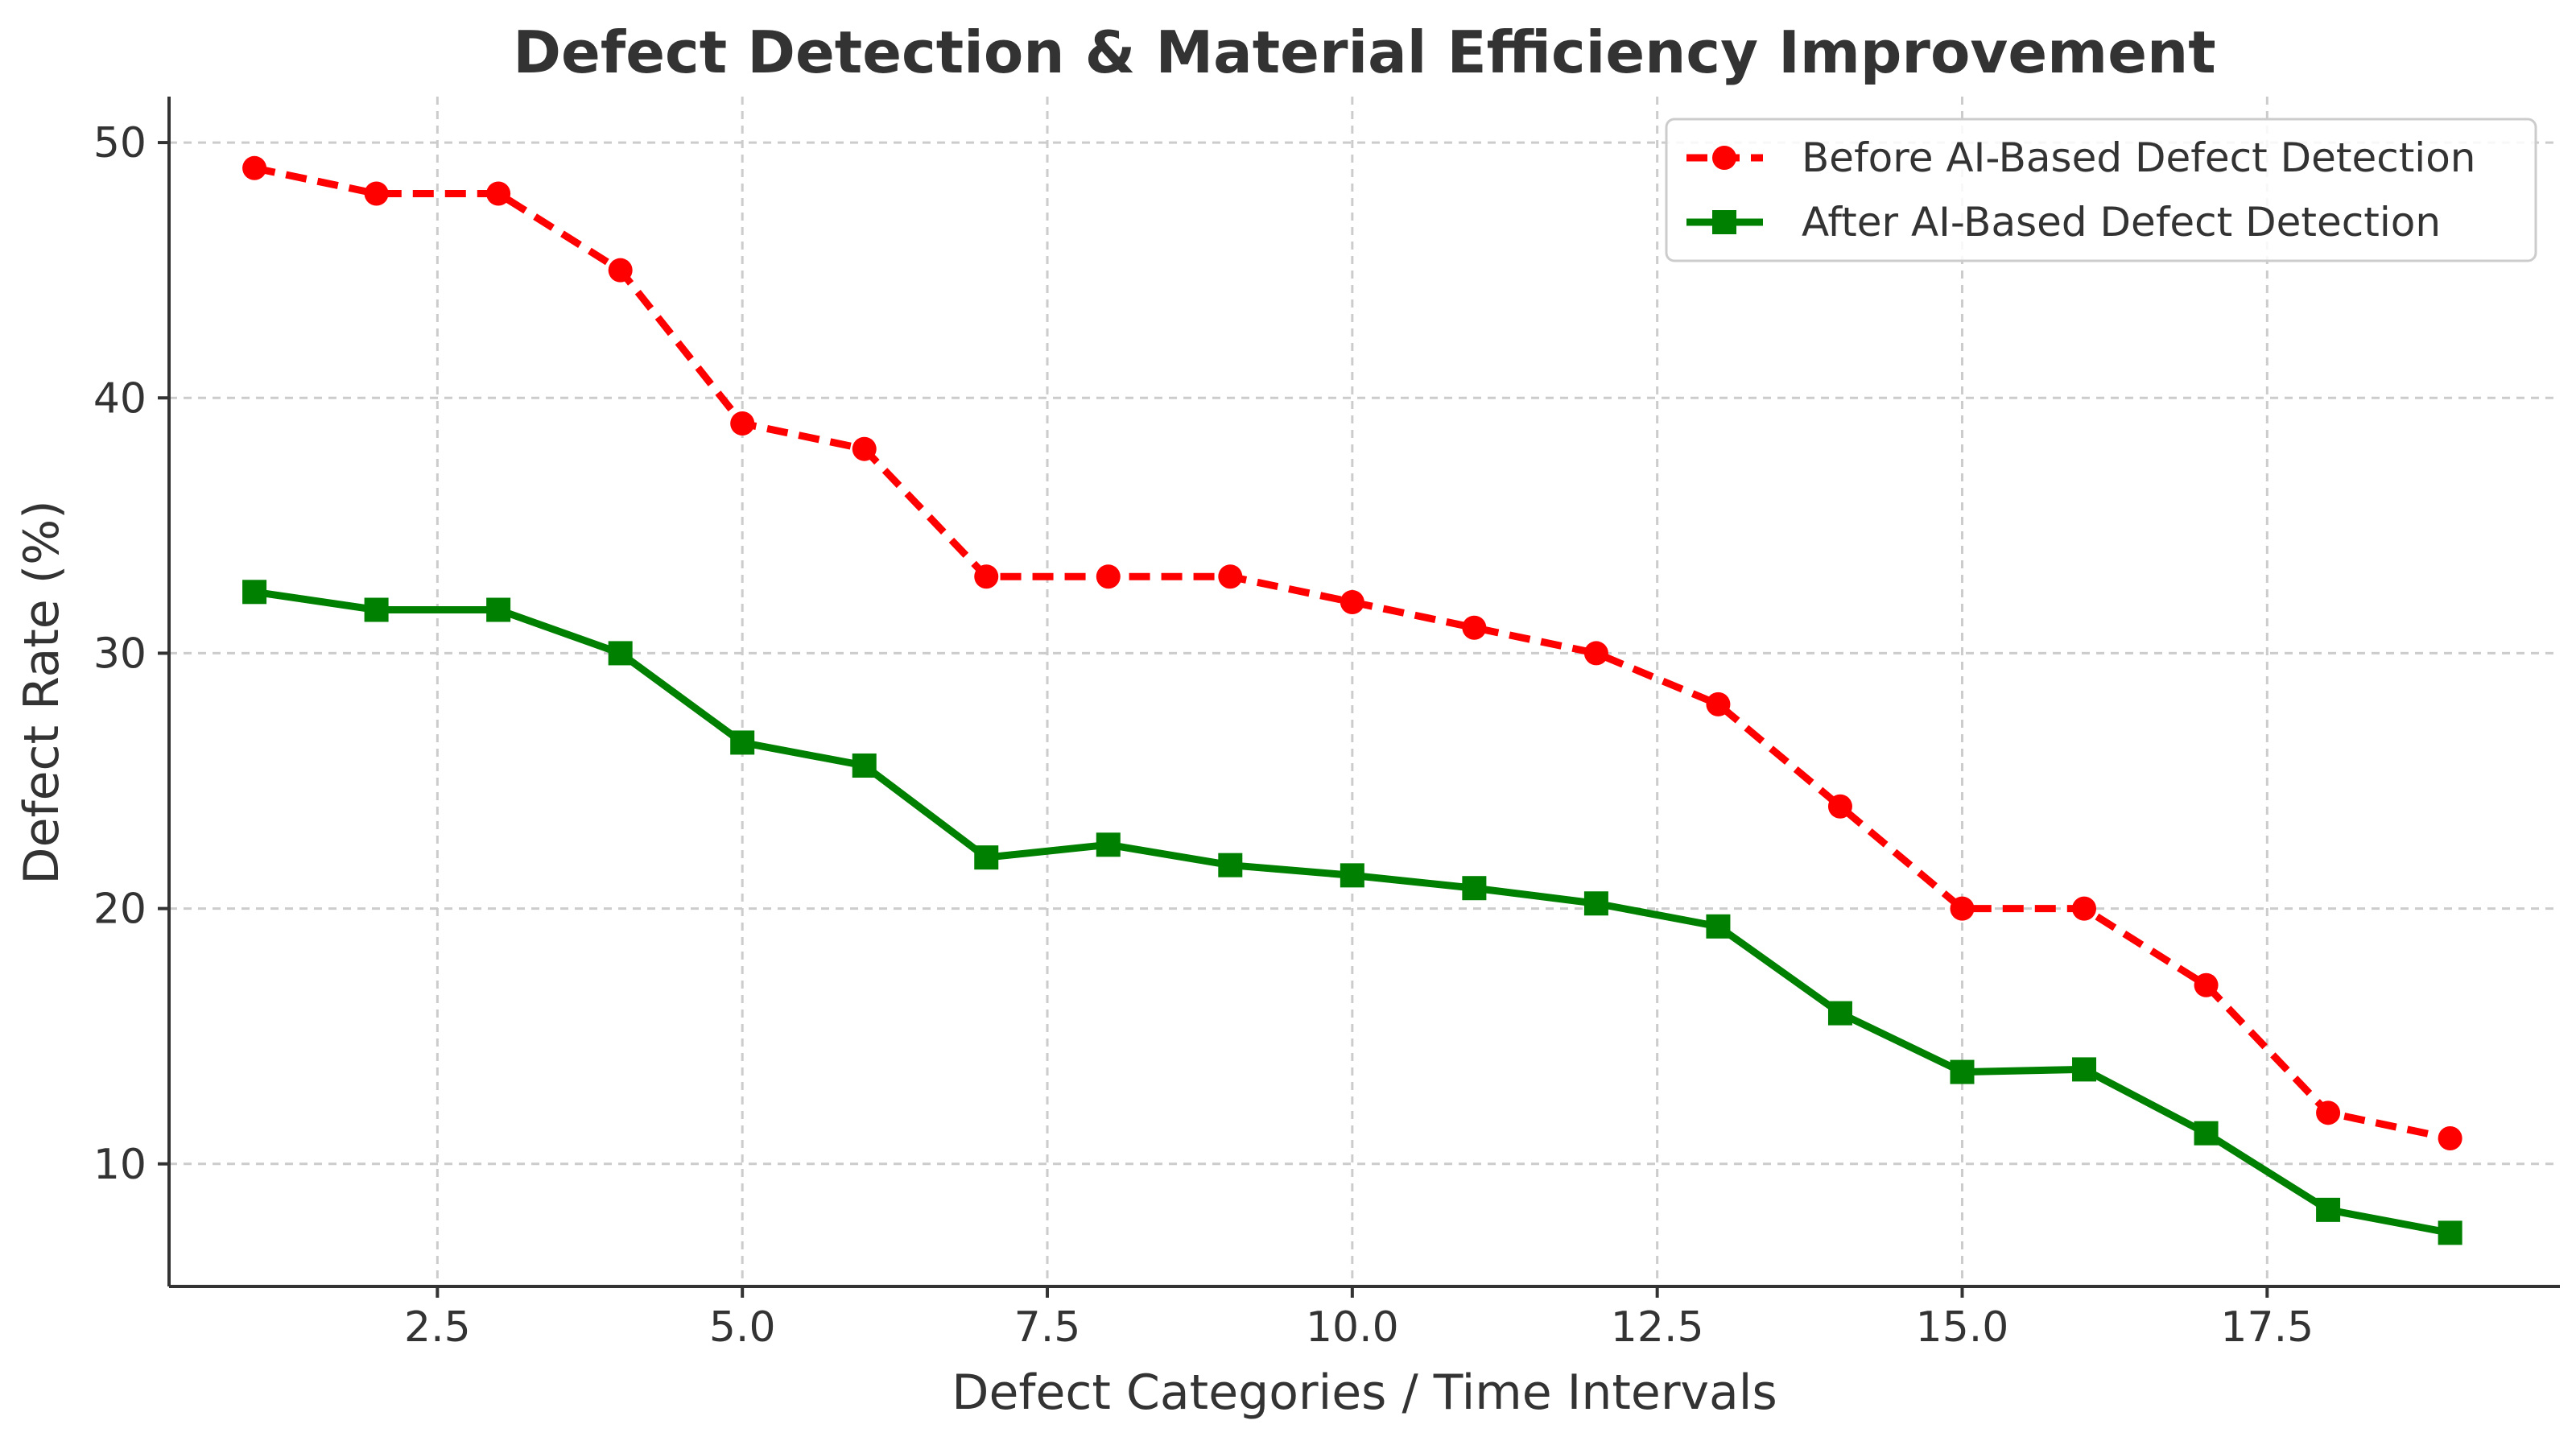  What do you see at coordinates (1047, 1327) in the screenshot?
I see `x-tick-label: 7.5` at bounding box center [1047, 1327].